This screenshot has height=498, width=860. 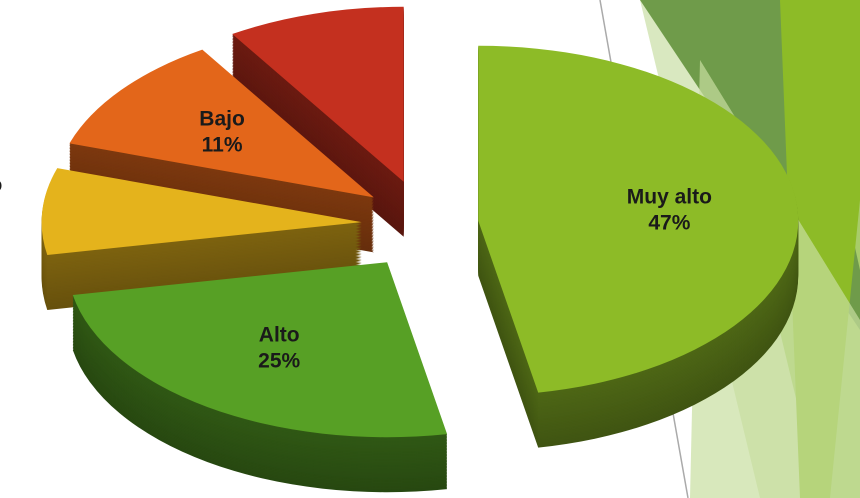 What do you see at coordinates (669, 222) in the screenshot?
I see `slice-label-value: 47%` at bounding box center [669, 222].